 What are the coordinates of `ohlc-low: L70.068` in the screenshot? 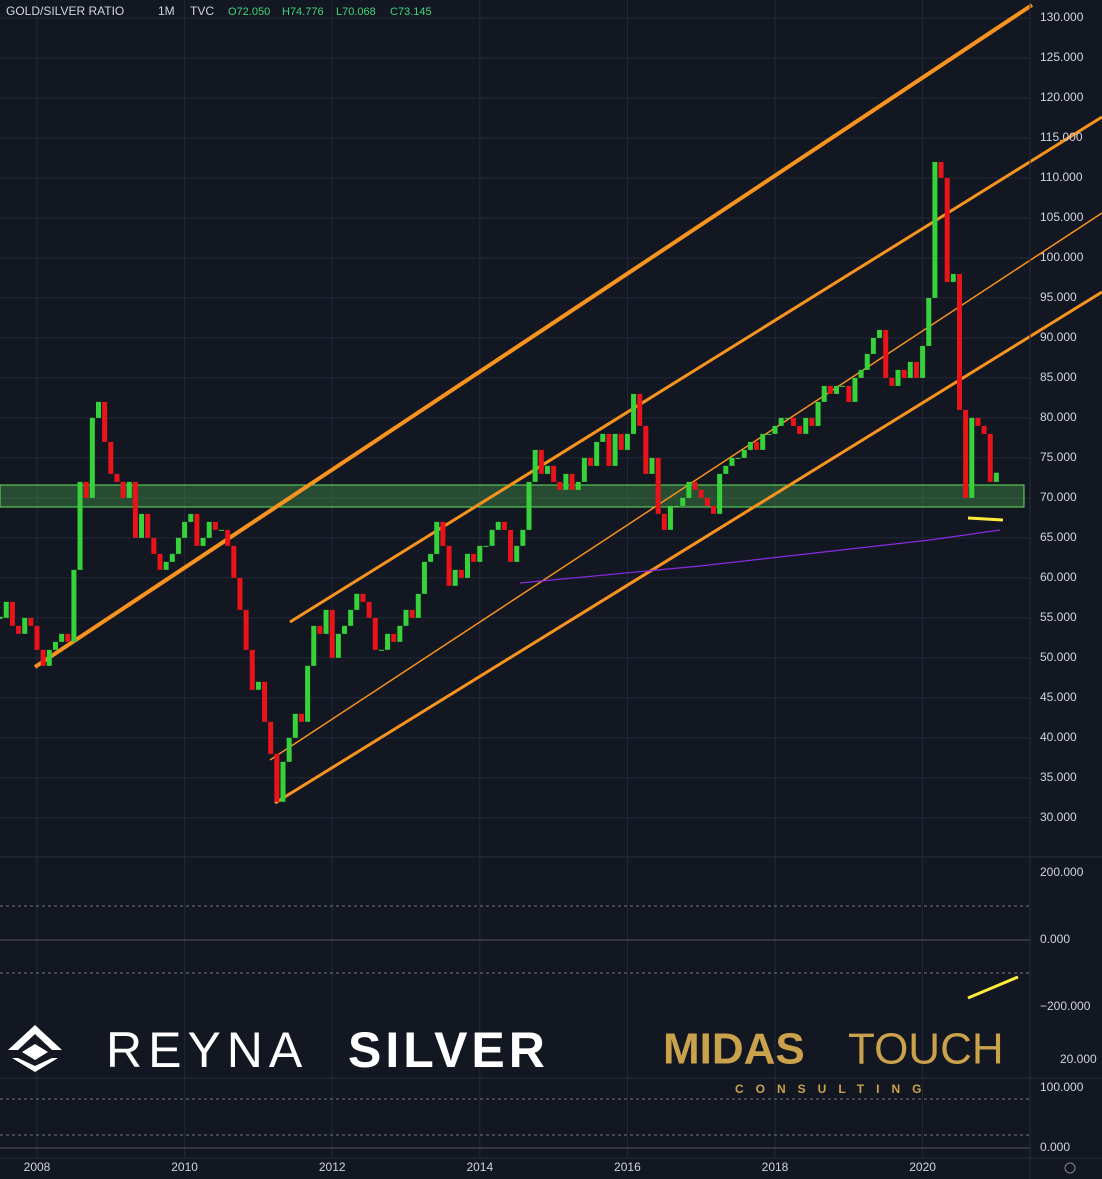 It's located at (356, 12).